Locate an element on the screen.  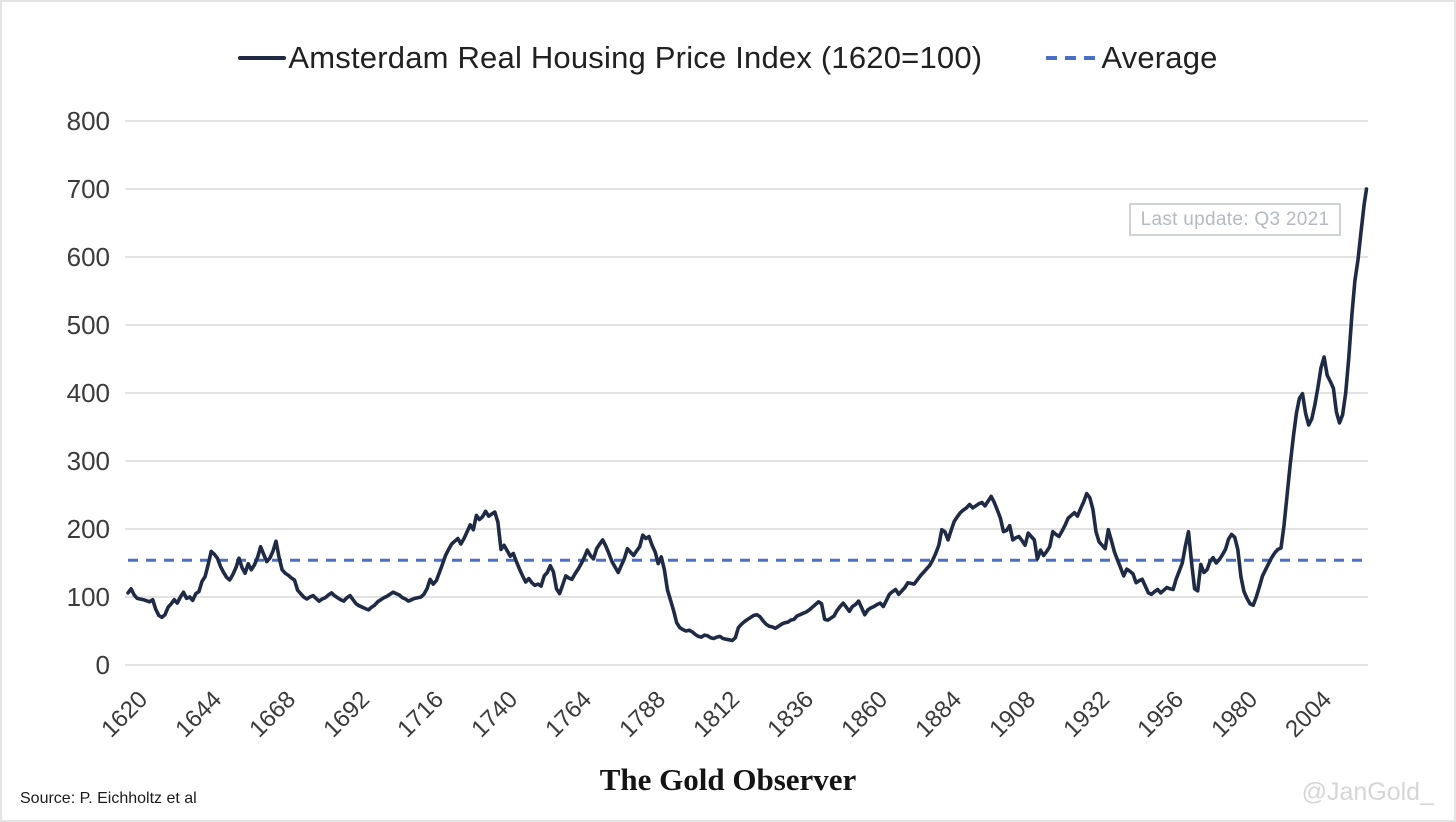
y-tick-label: 800 is located at coordinates (88, 121).